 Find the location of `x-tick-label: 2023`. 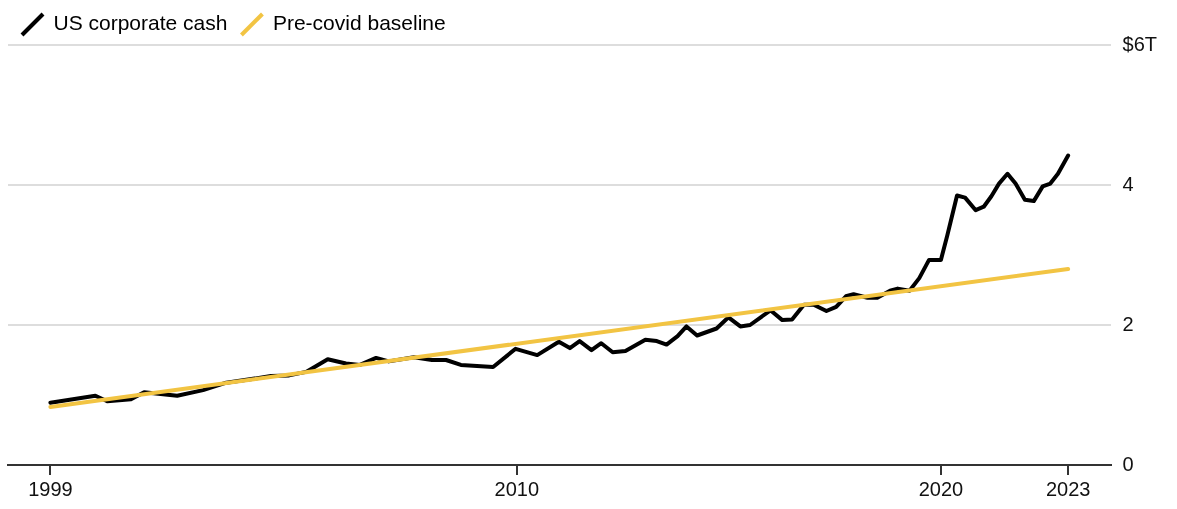

x-tick-label: 2023 is located at coordinates (1068, 488).